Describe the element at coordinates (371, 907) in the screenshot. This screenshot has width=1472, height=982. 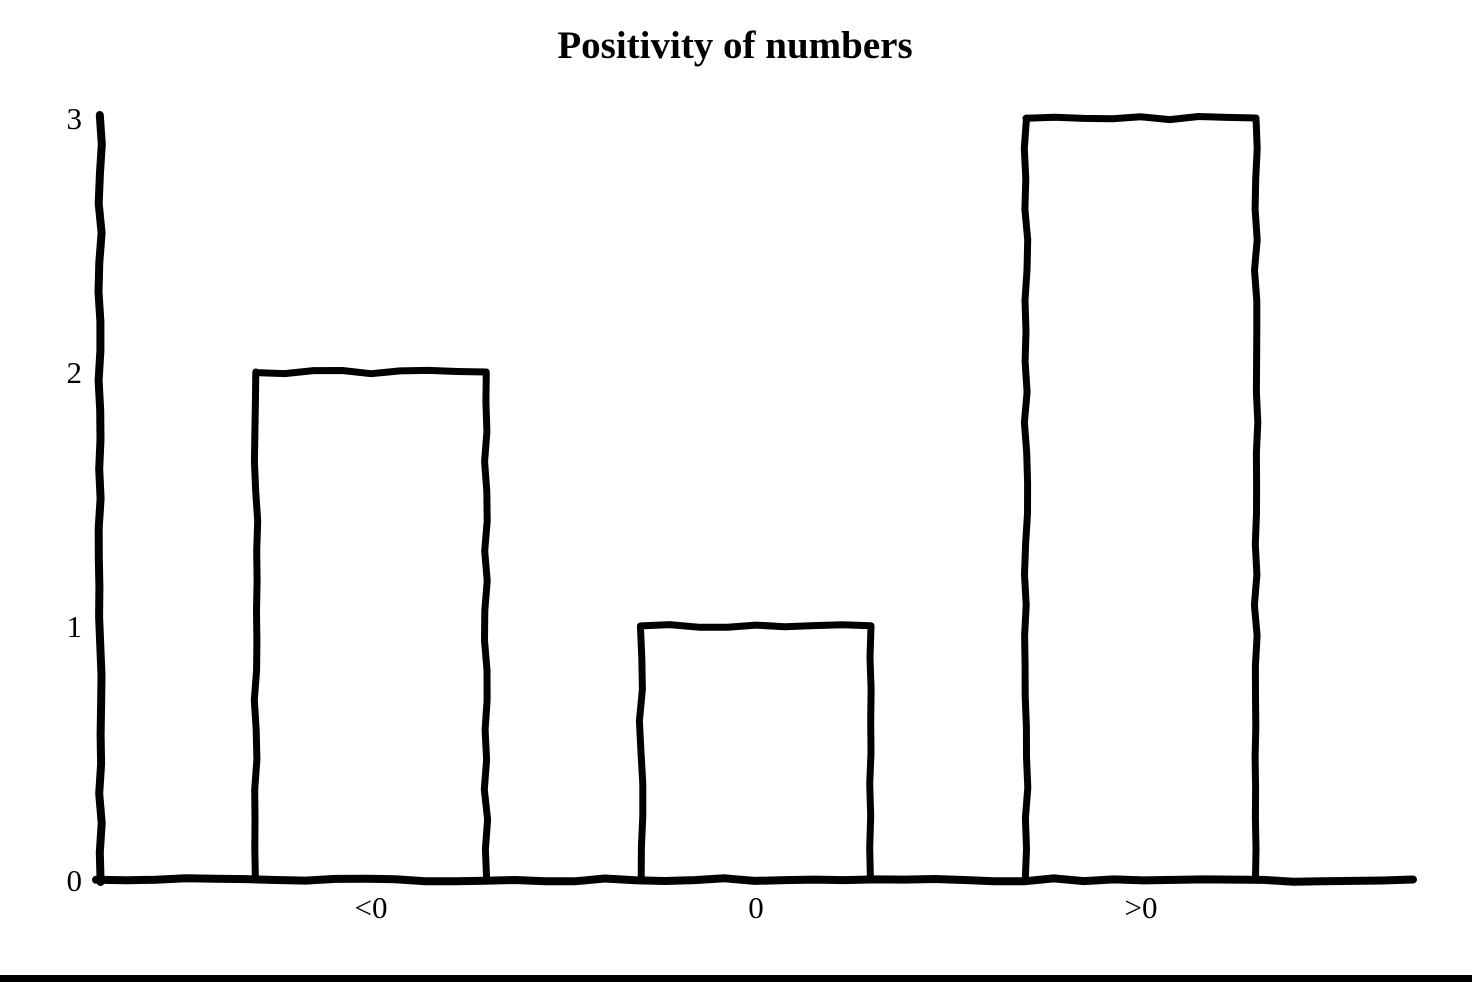
I see `x-tick-label-0: <0` at that location.